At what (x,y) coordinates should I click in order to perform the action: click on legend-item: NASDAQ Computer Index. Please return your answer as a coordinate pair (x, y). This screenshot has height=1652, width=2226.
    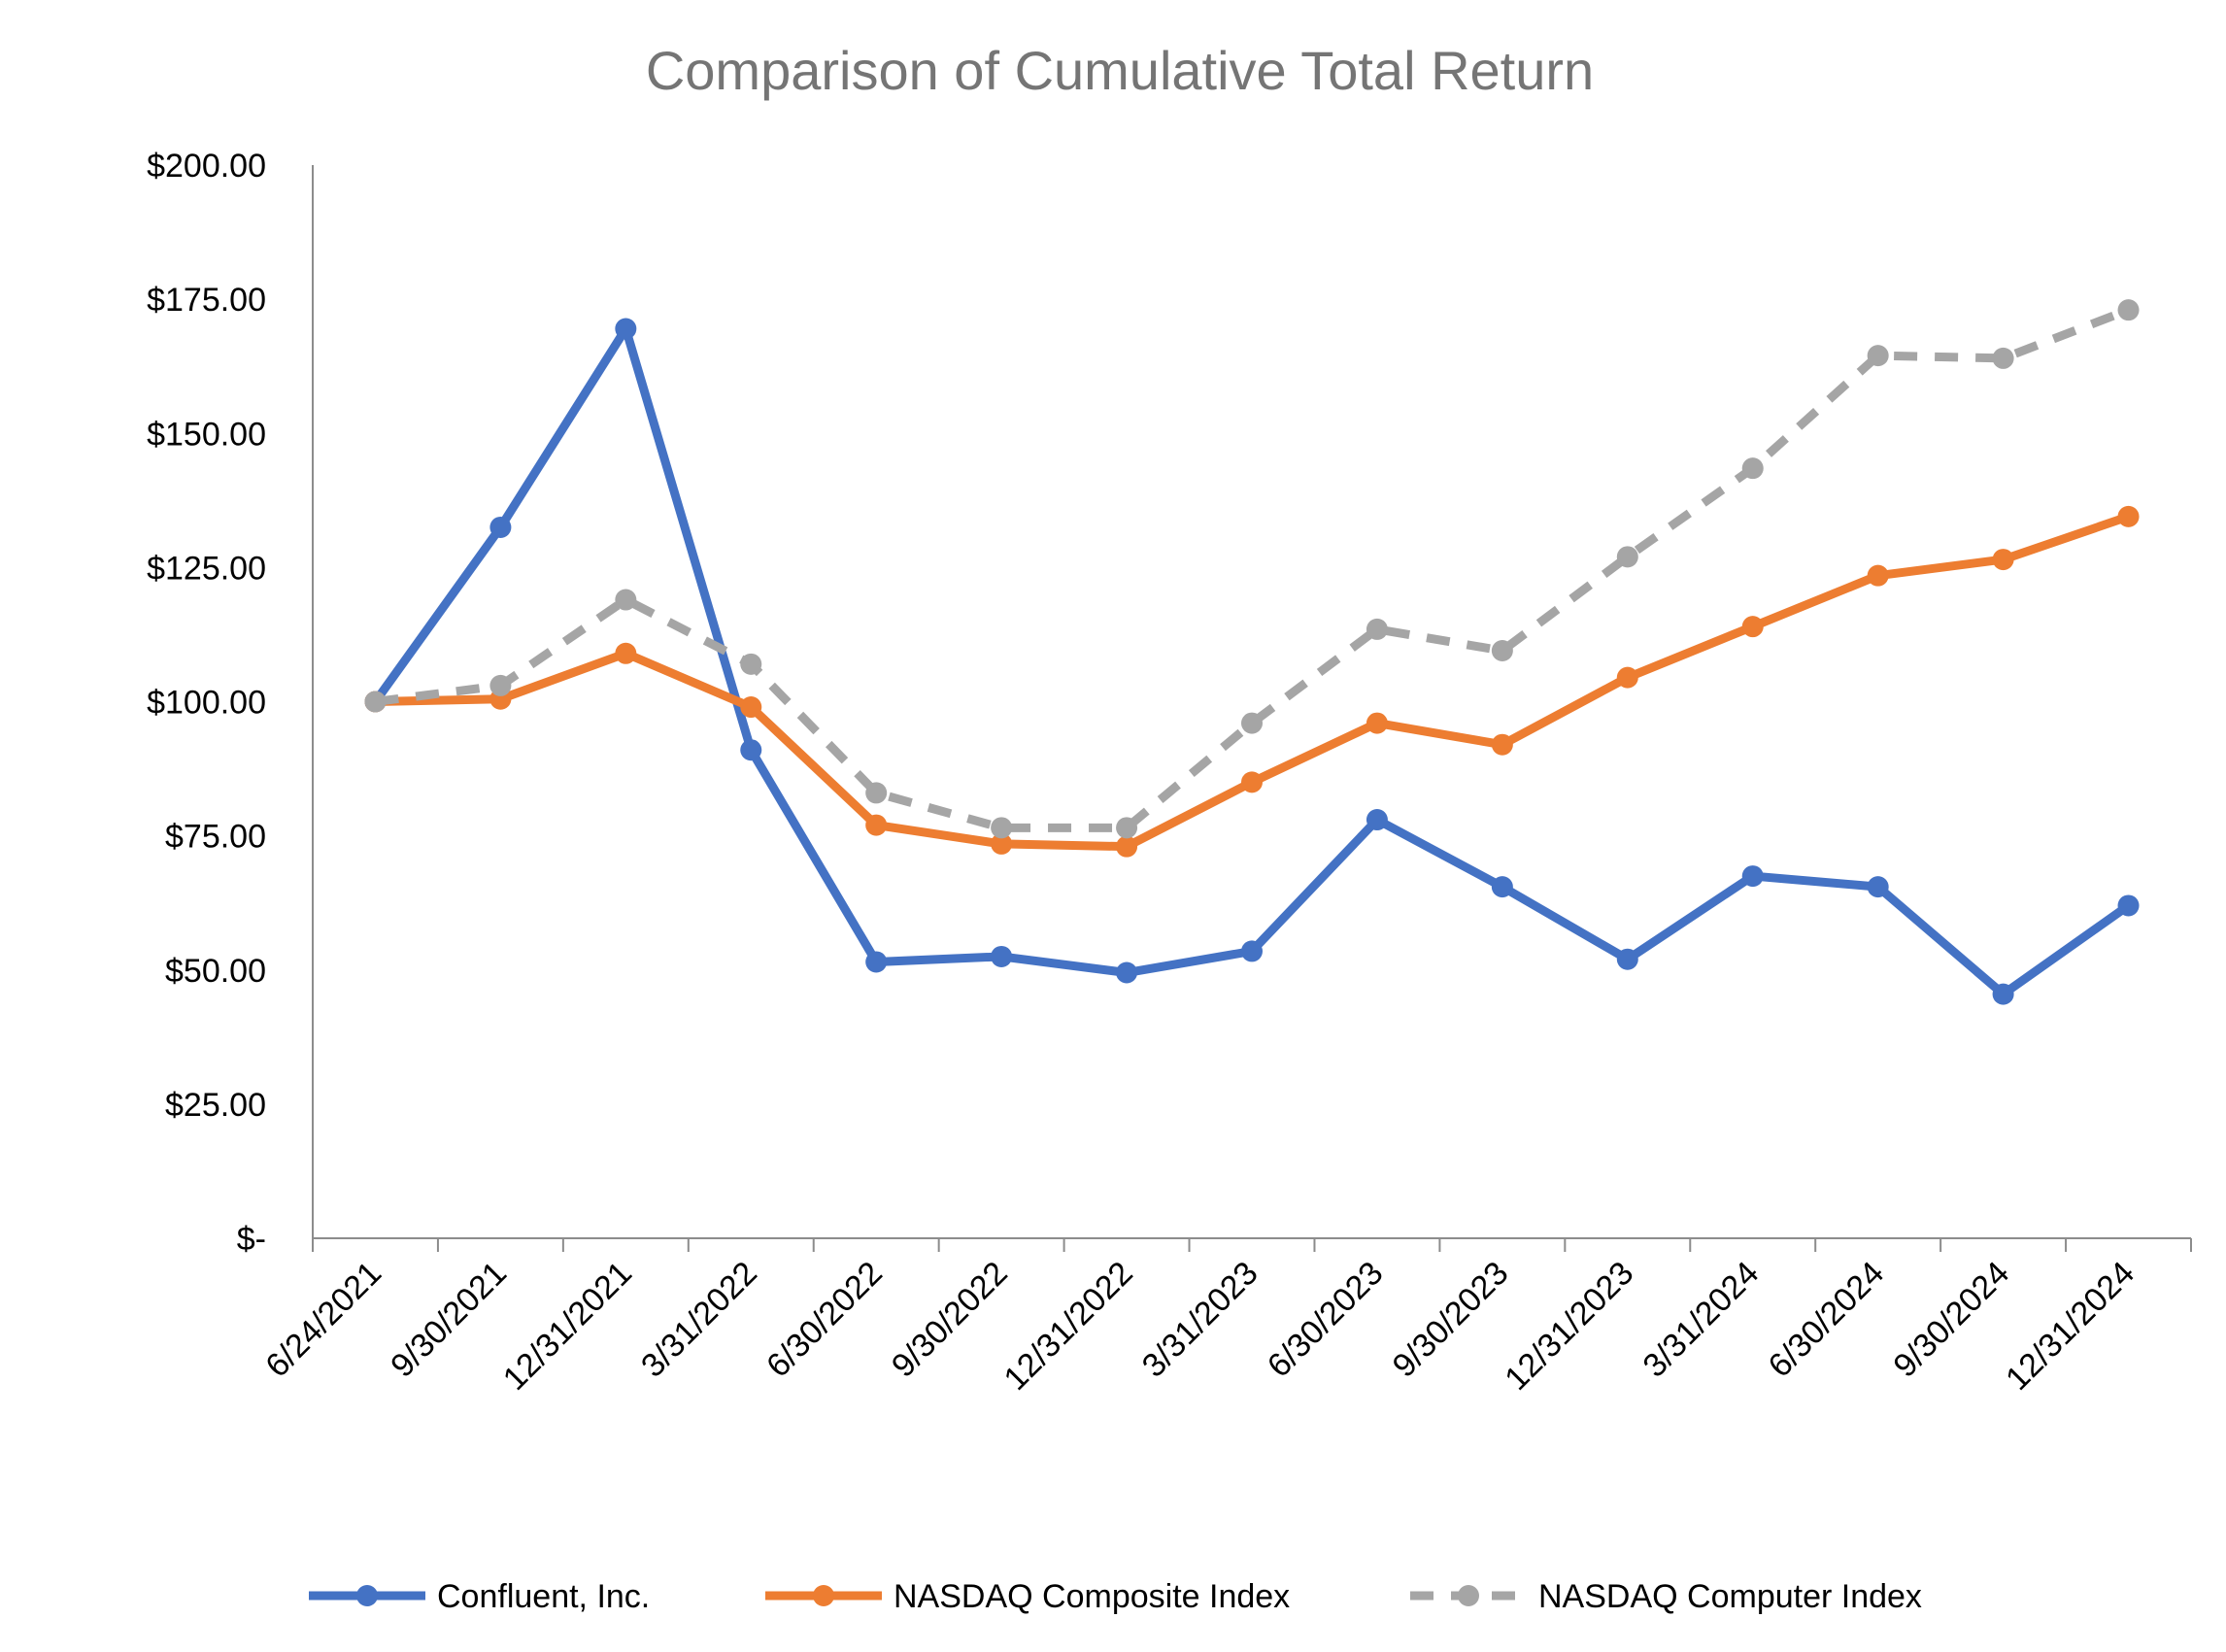
    Looking at the image, I should click on (1666, 1596).